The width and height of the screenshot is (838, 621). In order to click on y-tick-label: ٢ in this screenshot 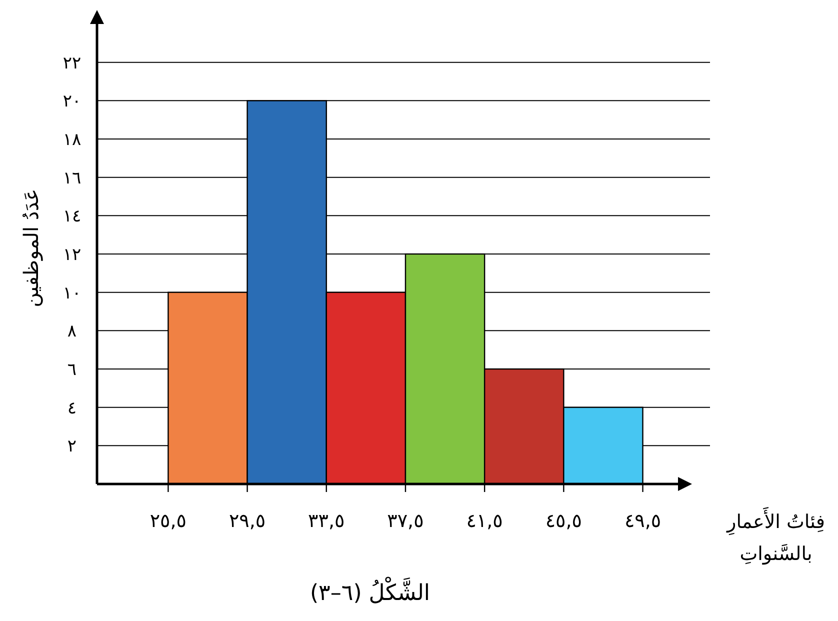, I will do `click(72, 446)`.